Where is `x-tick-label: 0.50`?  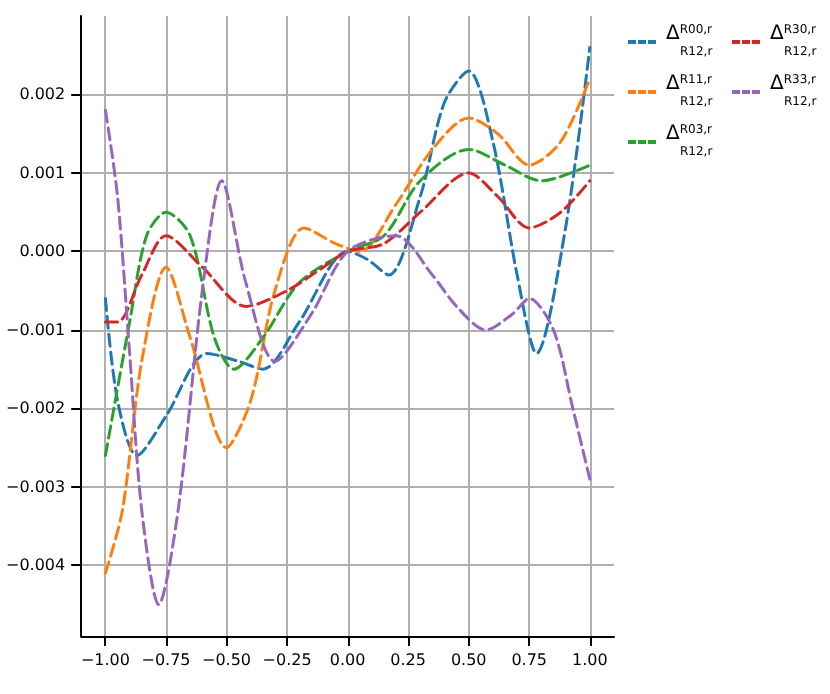
x-tick-label: 0.50 is located at coordinates (468, 660).